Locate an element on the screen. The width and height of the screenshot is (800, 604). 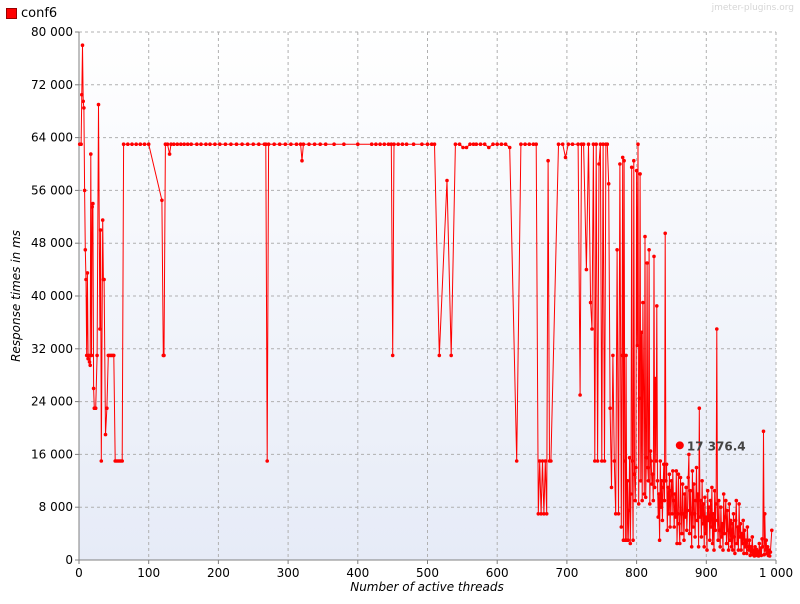
annotation-label: 17 376.4 is located at coordinates (716, 446).